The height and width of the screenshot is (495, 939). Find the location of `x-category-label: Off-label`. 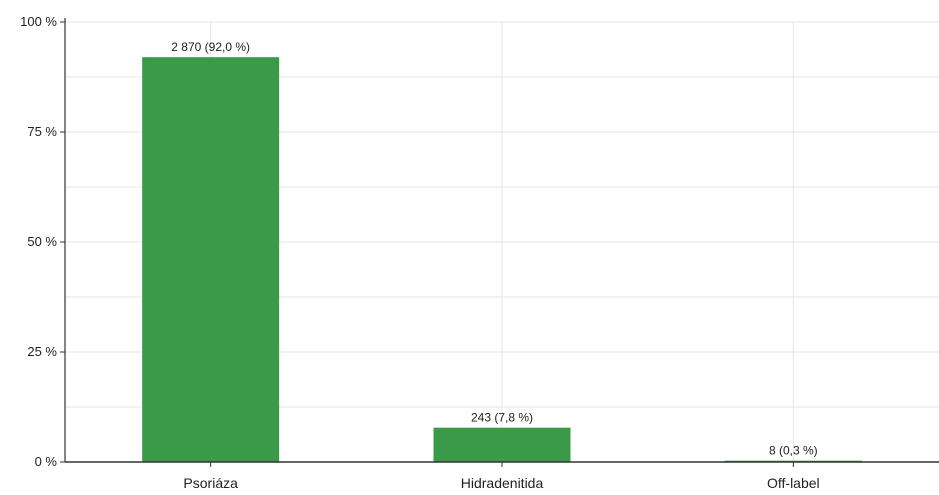

x-category-label: Off-label is located at coordinates (793, 483).